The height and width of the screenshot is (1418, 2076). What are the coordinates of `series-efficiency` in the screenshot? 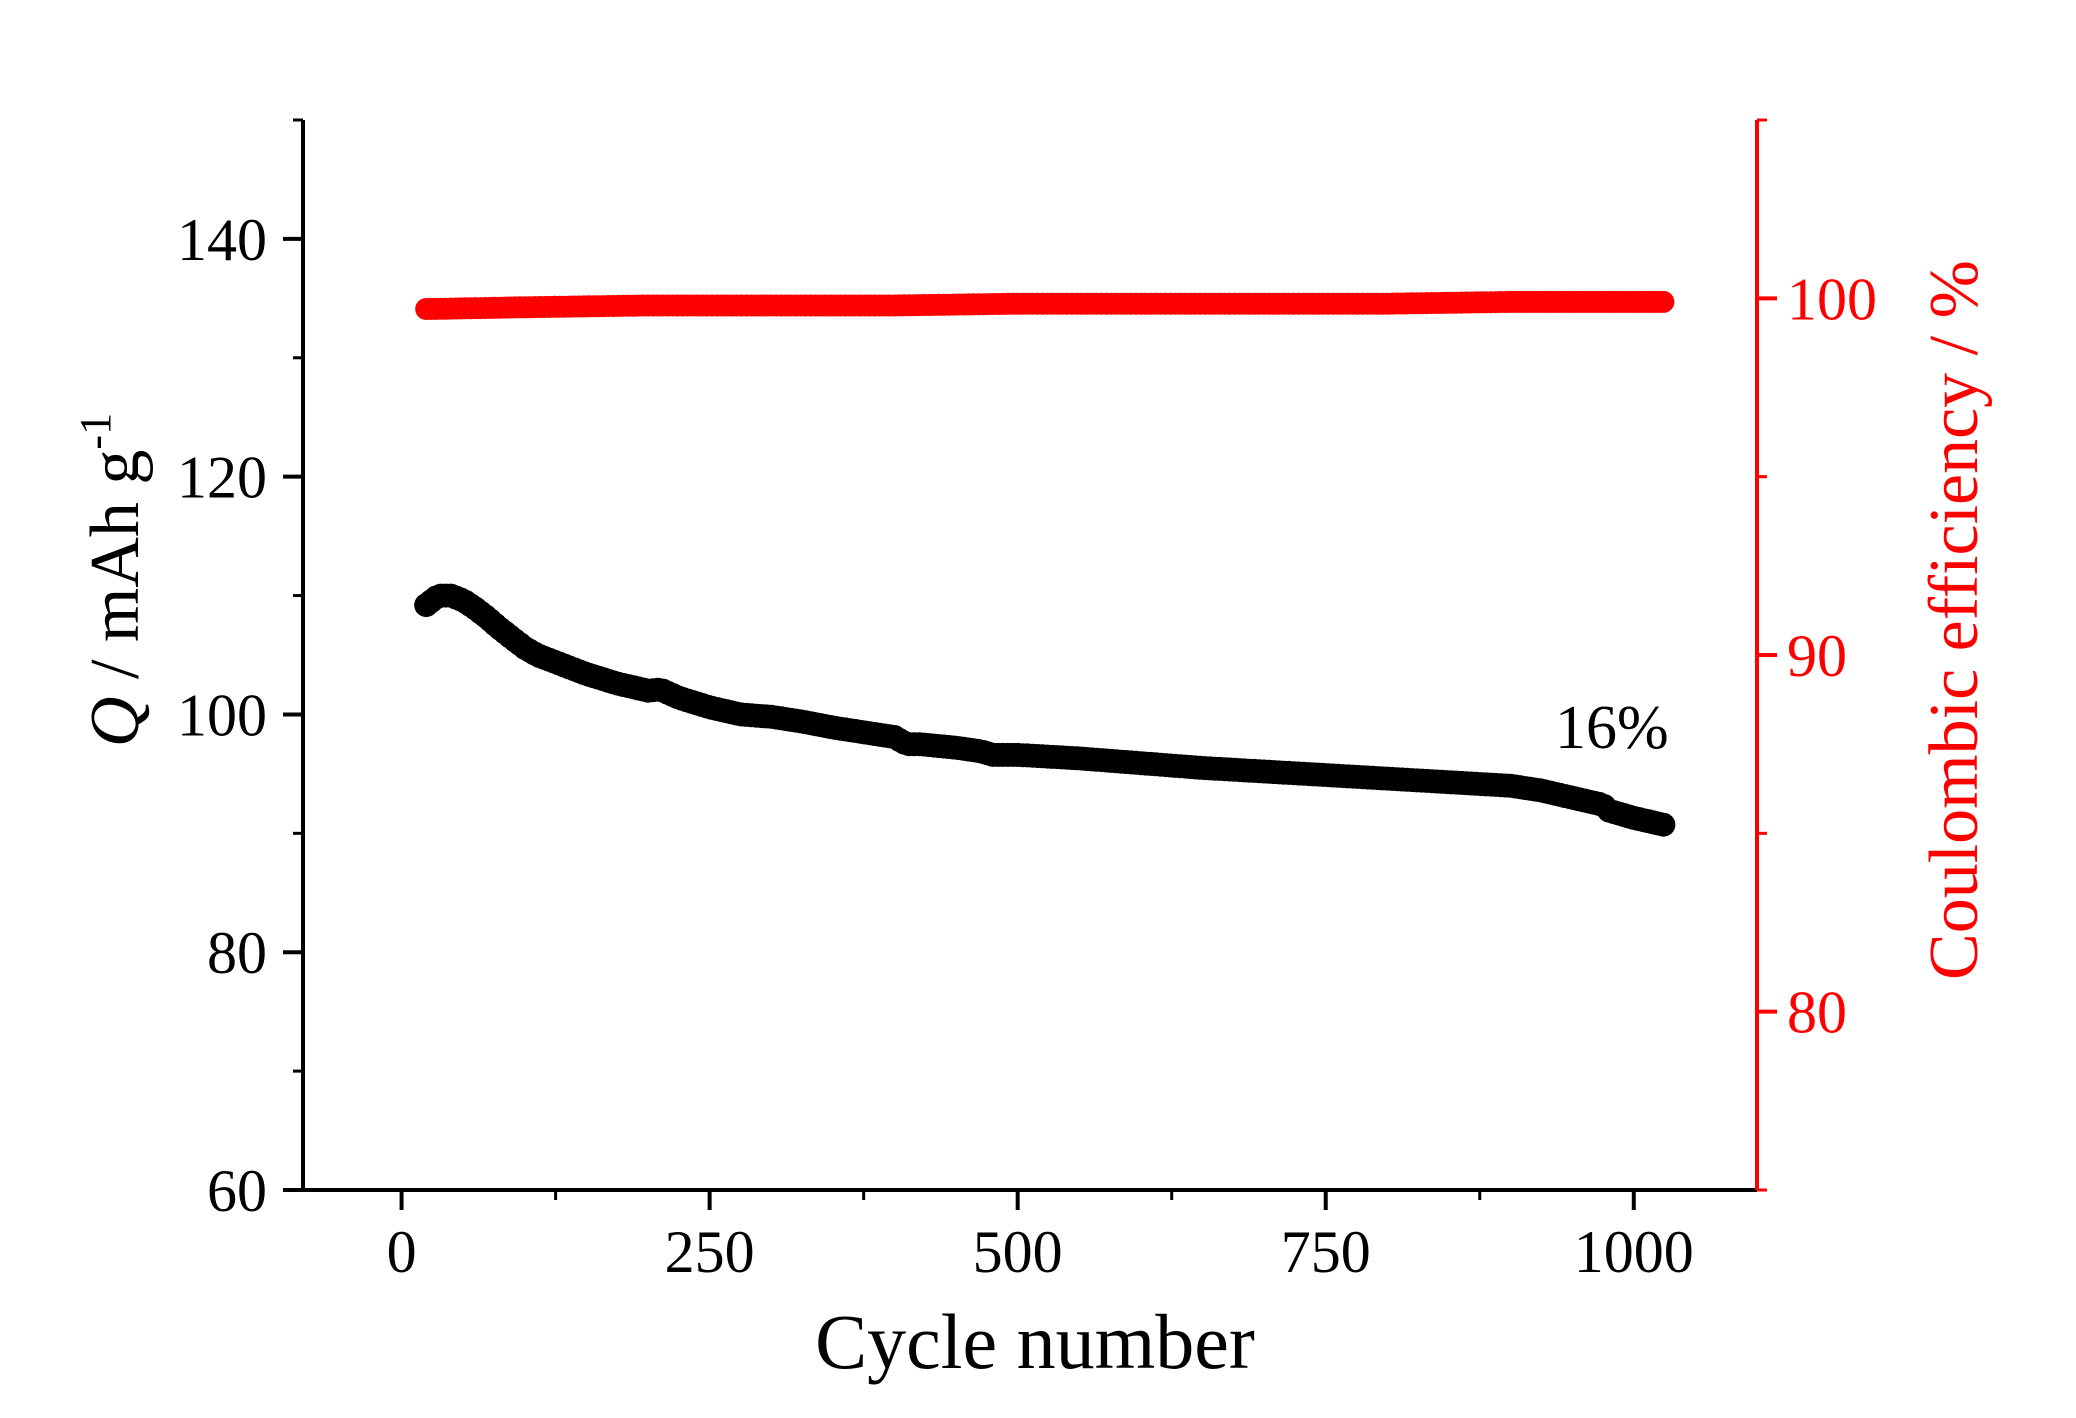 It's located at (1045, 305).